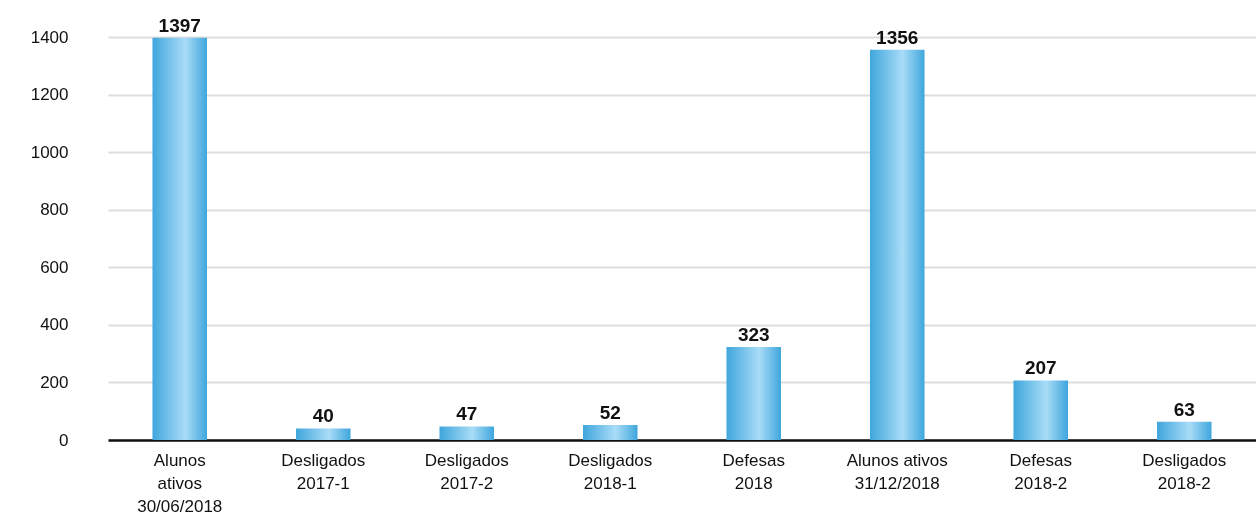 This screenshot has width=1256, height=528. I want to click on y-tick-label: 1200, so click(49, 95).